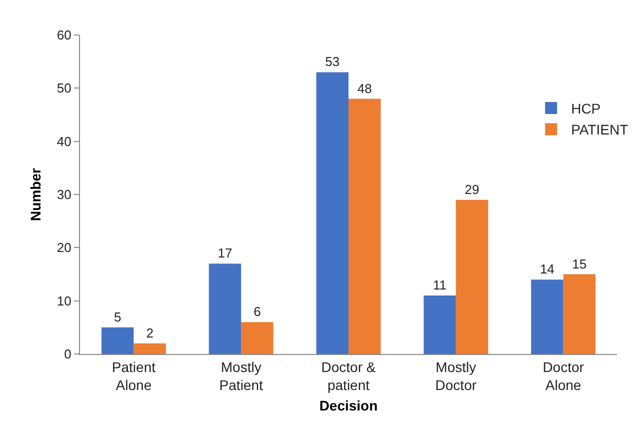 The height and width of the screenshot is (429, 644). I want to click on y-tick-label: 60, so click(64, 35).